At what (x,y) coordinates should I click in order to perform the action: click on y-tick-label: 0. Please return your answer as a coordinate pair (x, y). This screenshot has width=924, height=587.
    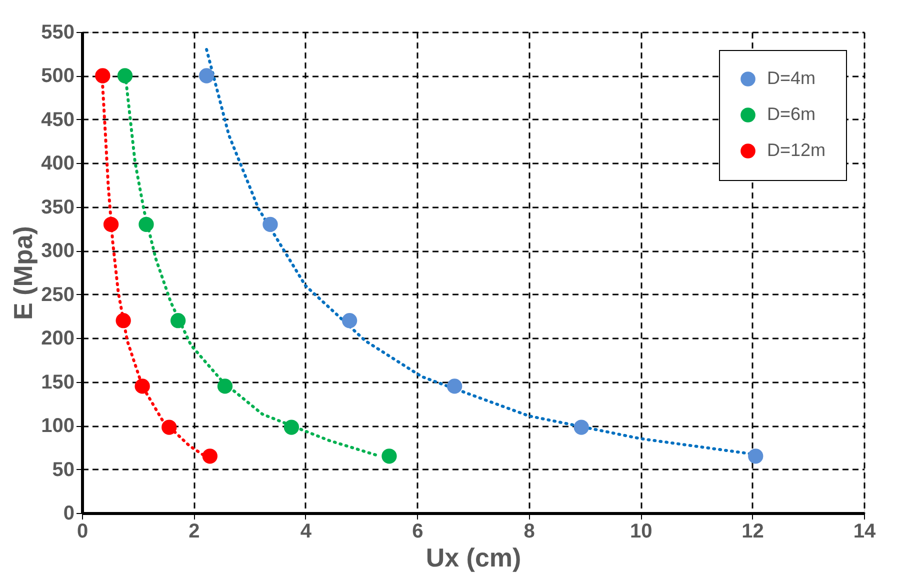
    Looking at the image, I should click on (68, 513).